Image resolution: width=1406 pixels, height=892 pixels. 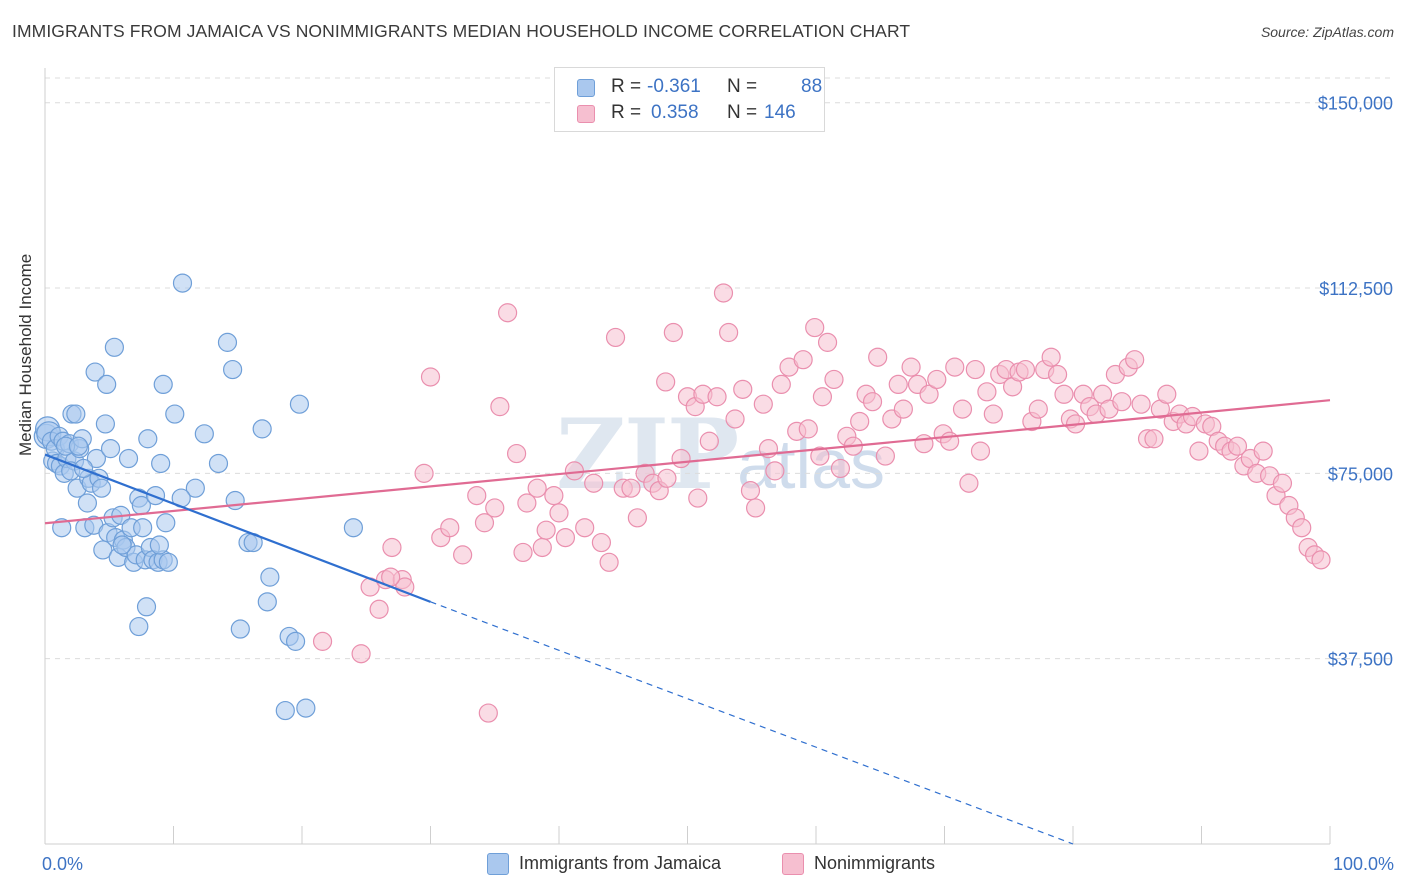 I want to click on bottom-legend-swatch-pink, so click(x=793, y=864).